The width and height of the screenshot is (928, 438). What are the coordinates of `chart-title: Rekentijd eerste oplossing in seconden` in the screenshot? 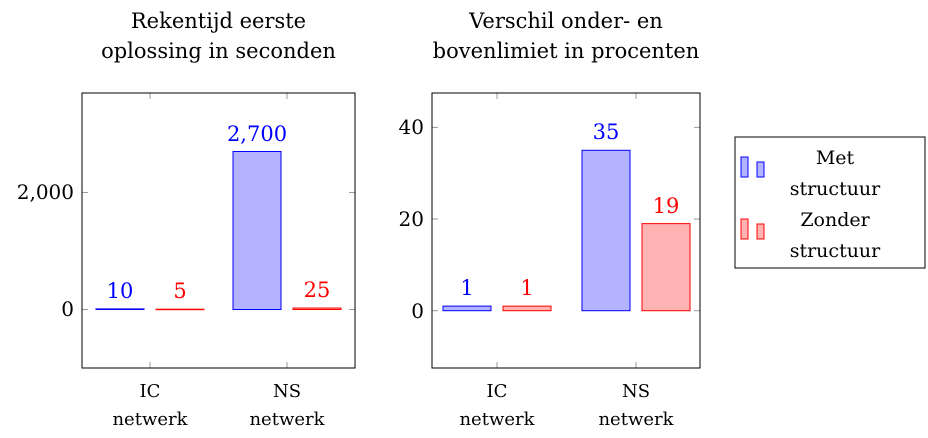 It's located at (218, 36).